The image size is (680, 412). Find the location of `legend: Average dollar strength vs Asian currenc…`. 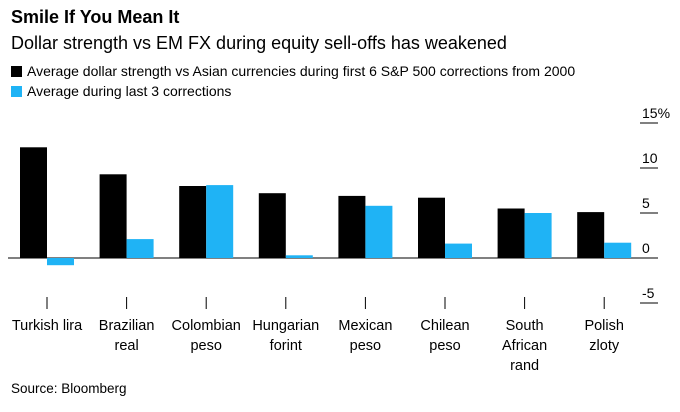

legend: Average dollar strength vs Asian currenc… is located at coordinates (293, 81).